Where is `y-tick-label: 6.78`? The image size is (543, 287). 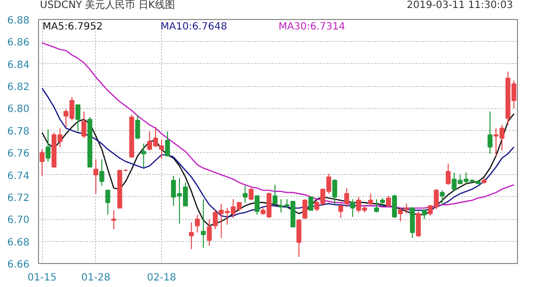 y-tick-label: 6.78 is located at coordinates (18, 132).